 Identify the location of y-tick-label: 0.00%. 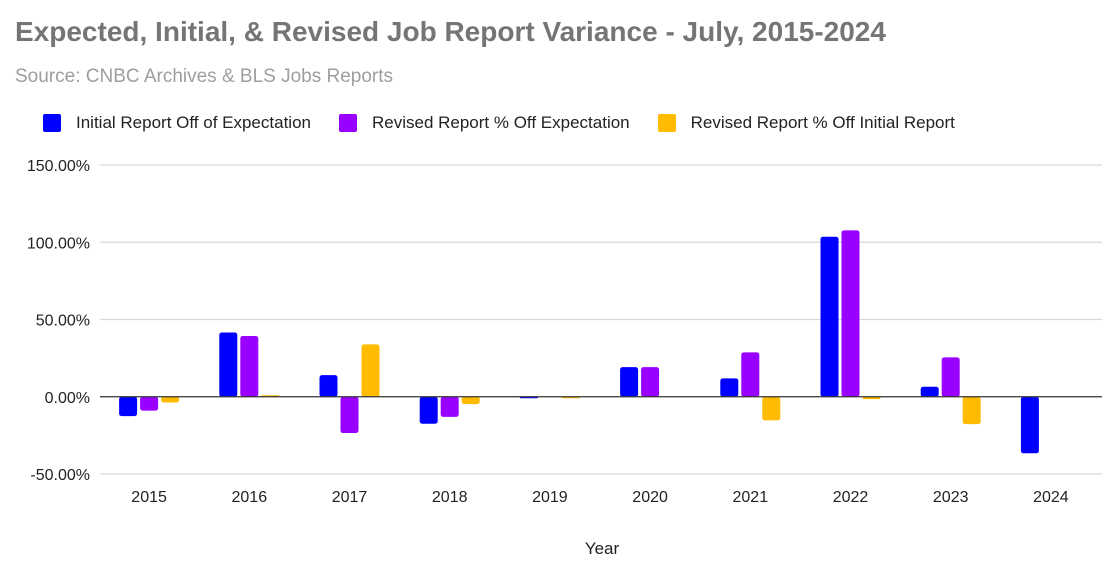
(67, 398).